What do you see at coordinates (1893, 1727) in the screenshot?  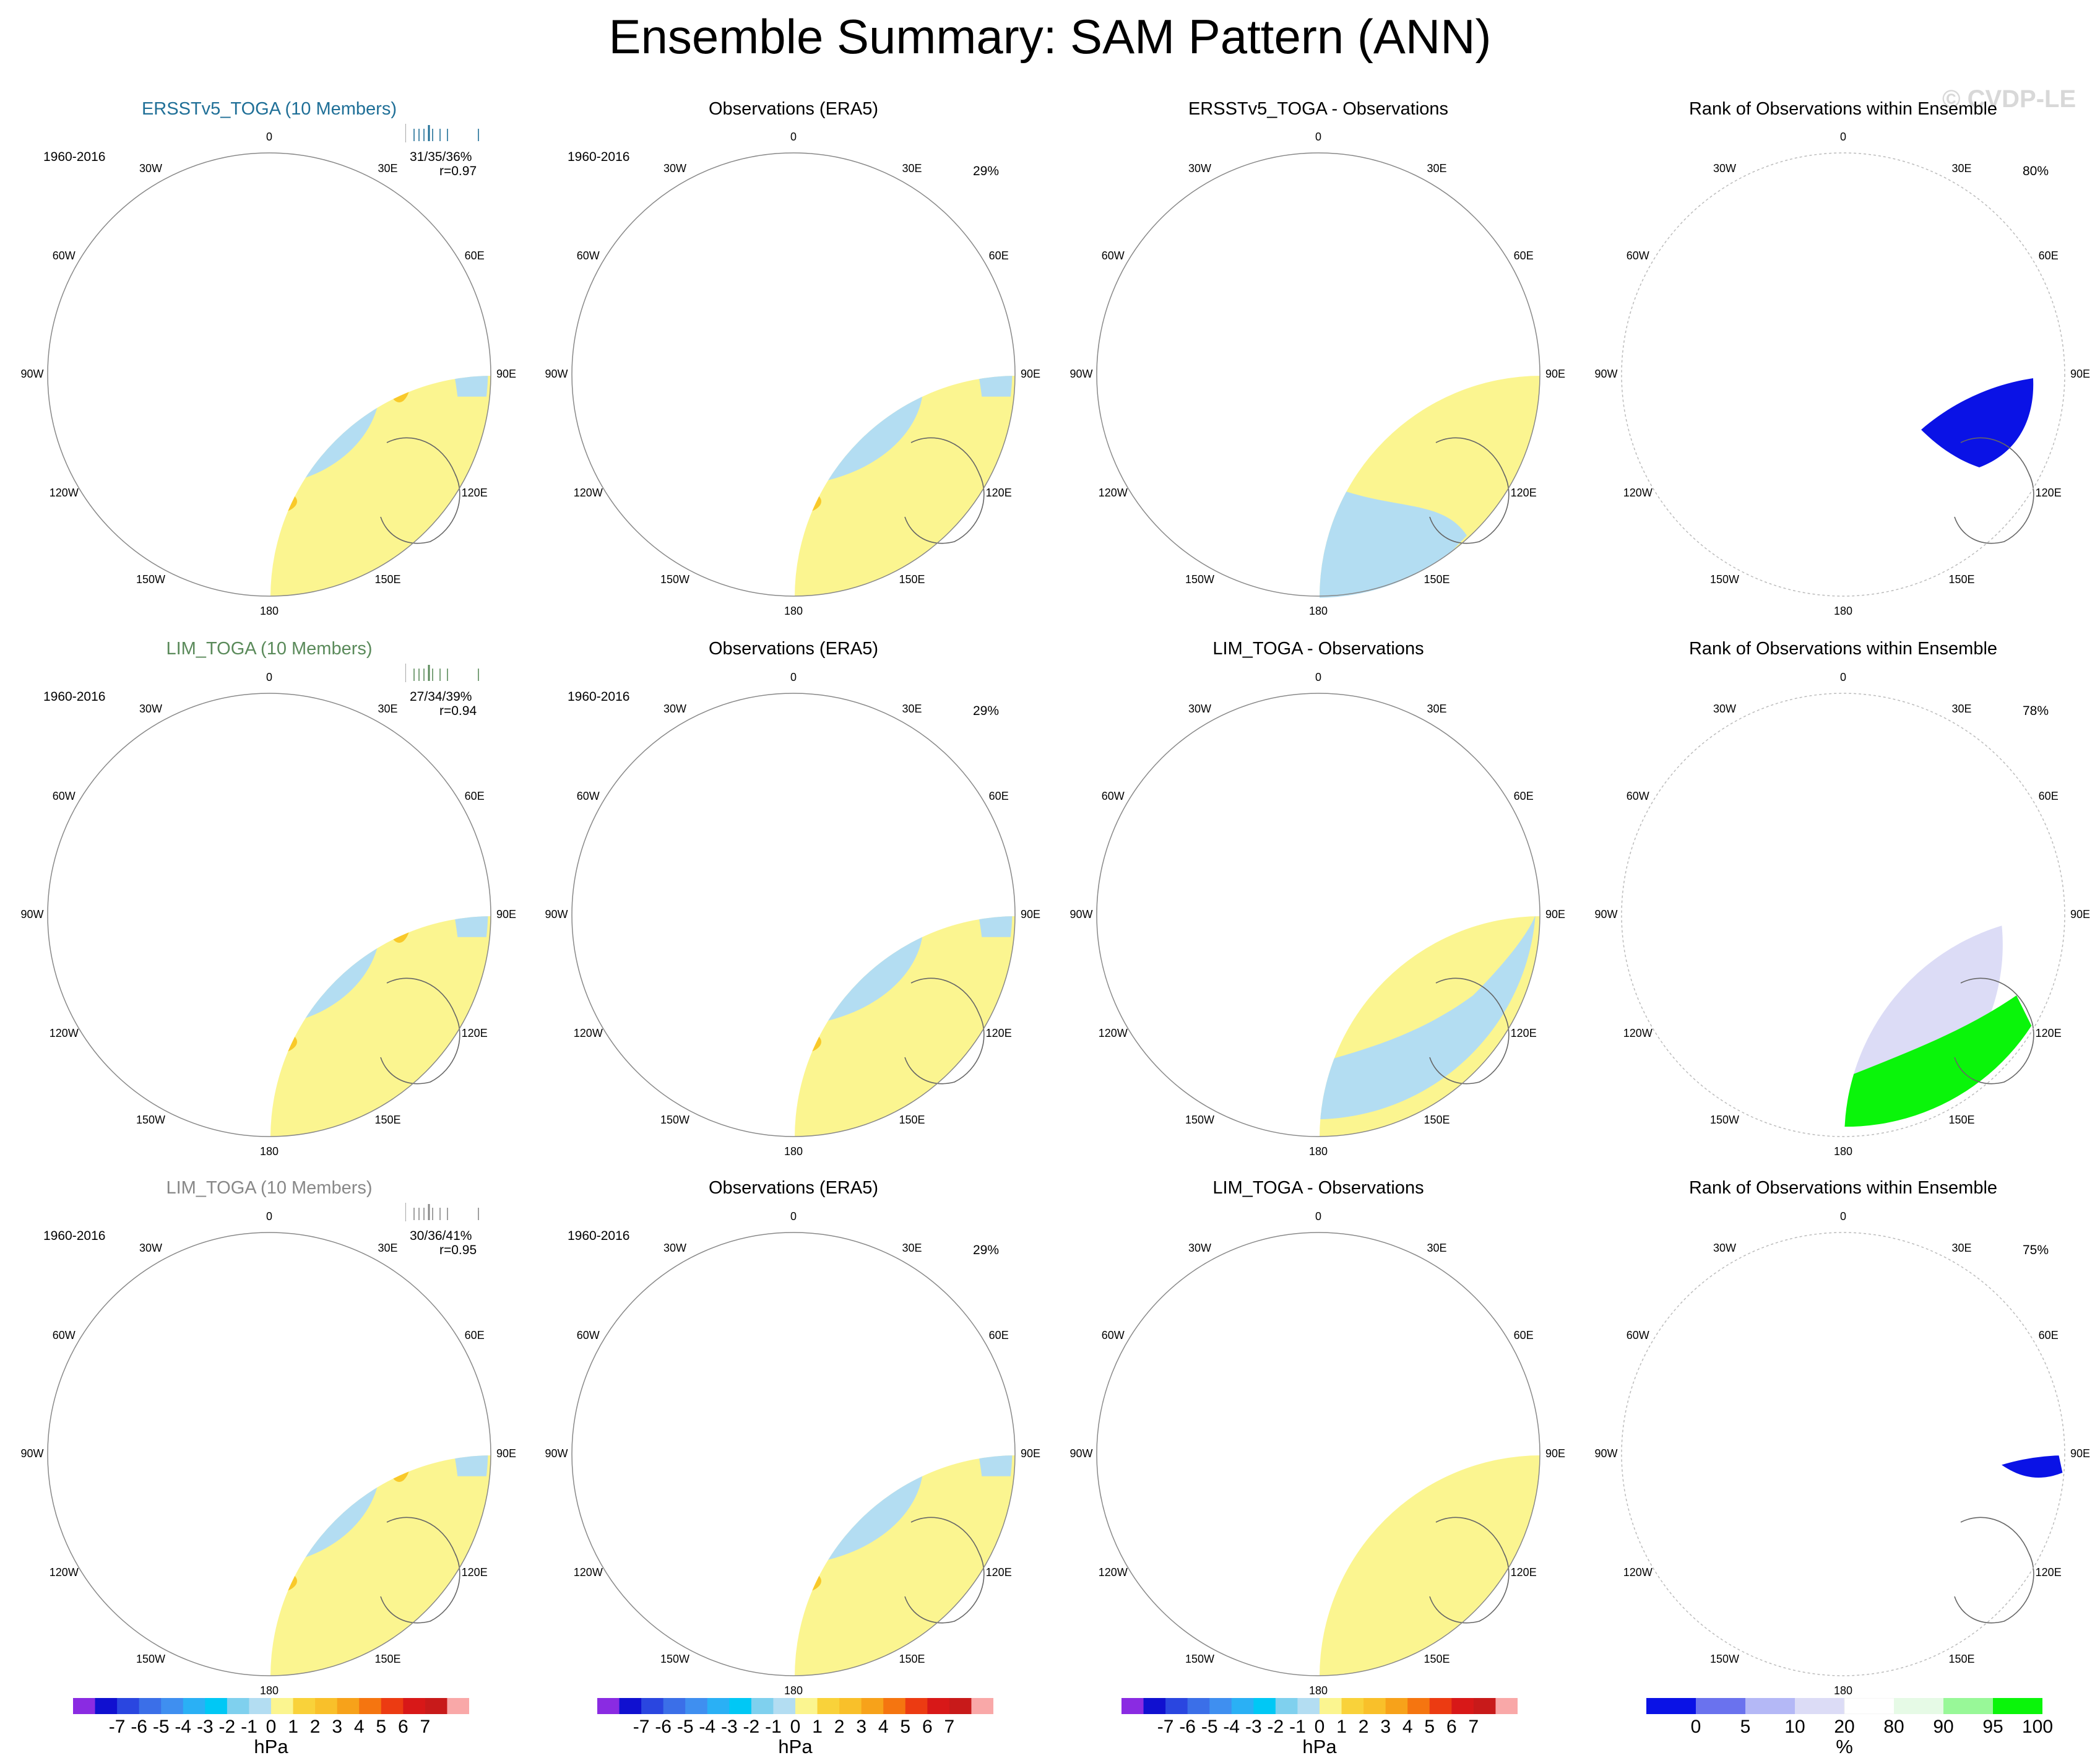 I see `colorbar-tick-label: 80` at bounding box center [1893, 1727].